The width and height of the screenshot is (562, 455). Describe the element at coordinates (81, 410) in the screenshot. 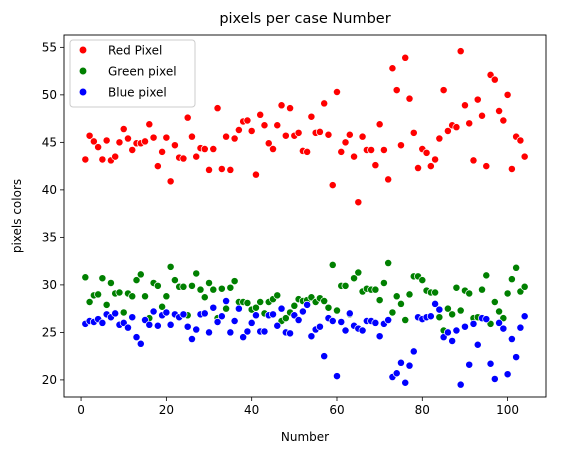

I see `x-tick-label: 0` at that location.